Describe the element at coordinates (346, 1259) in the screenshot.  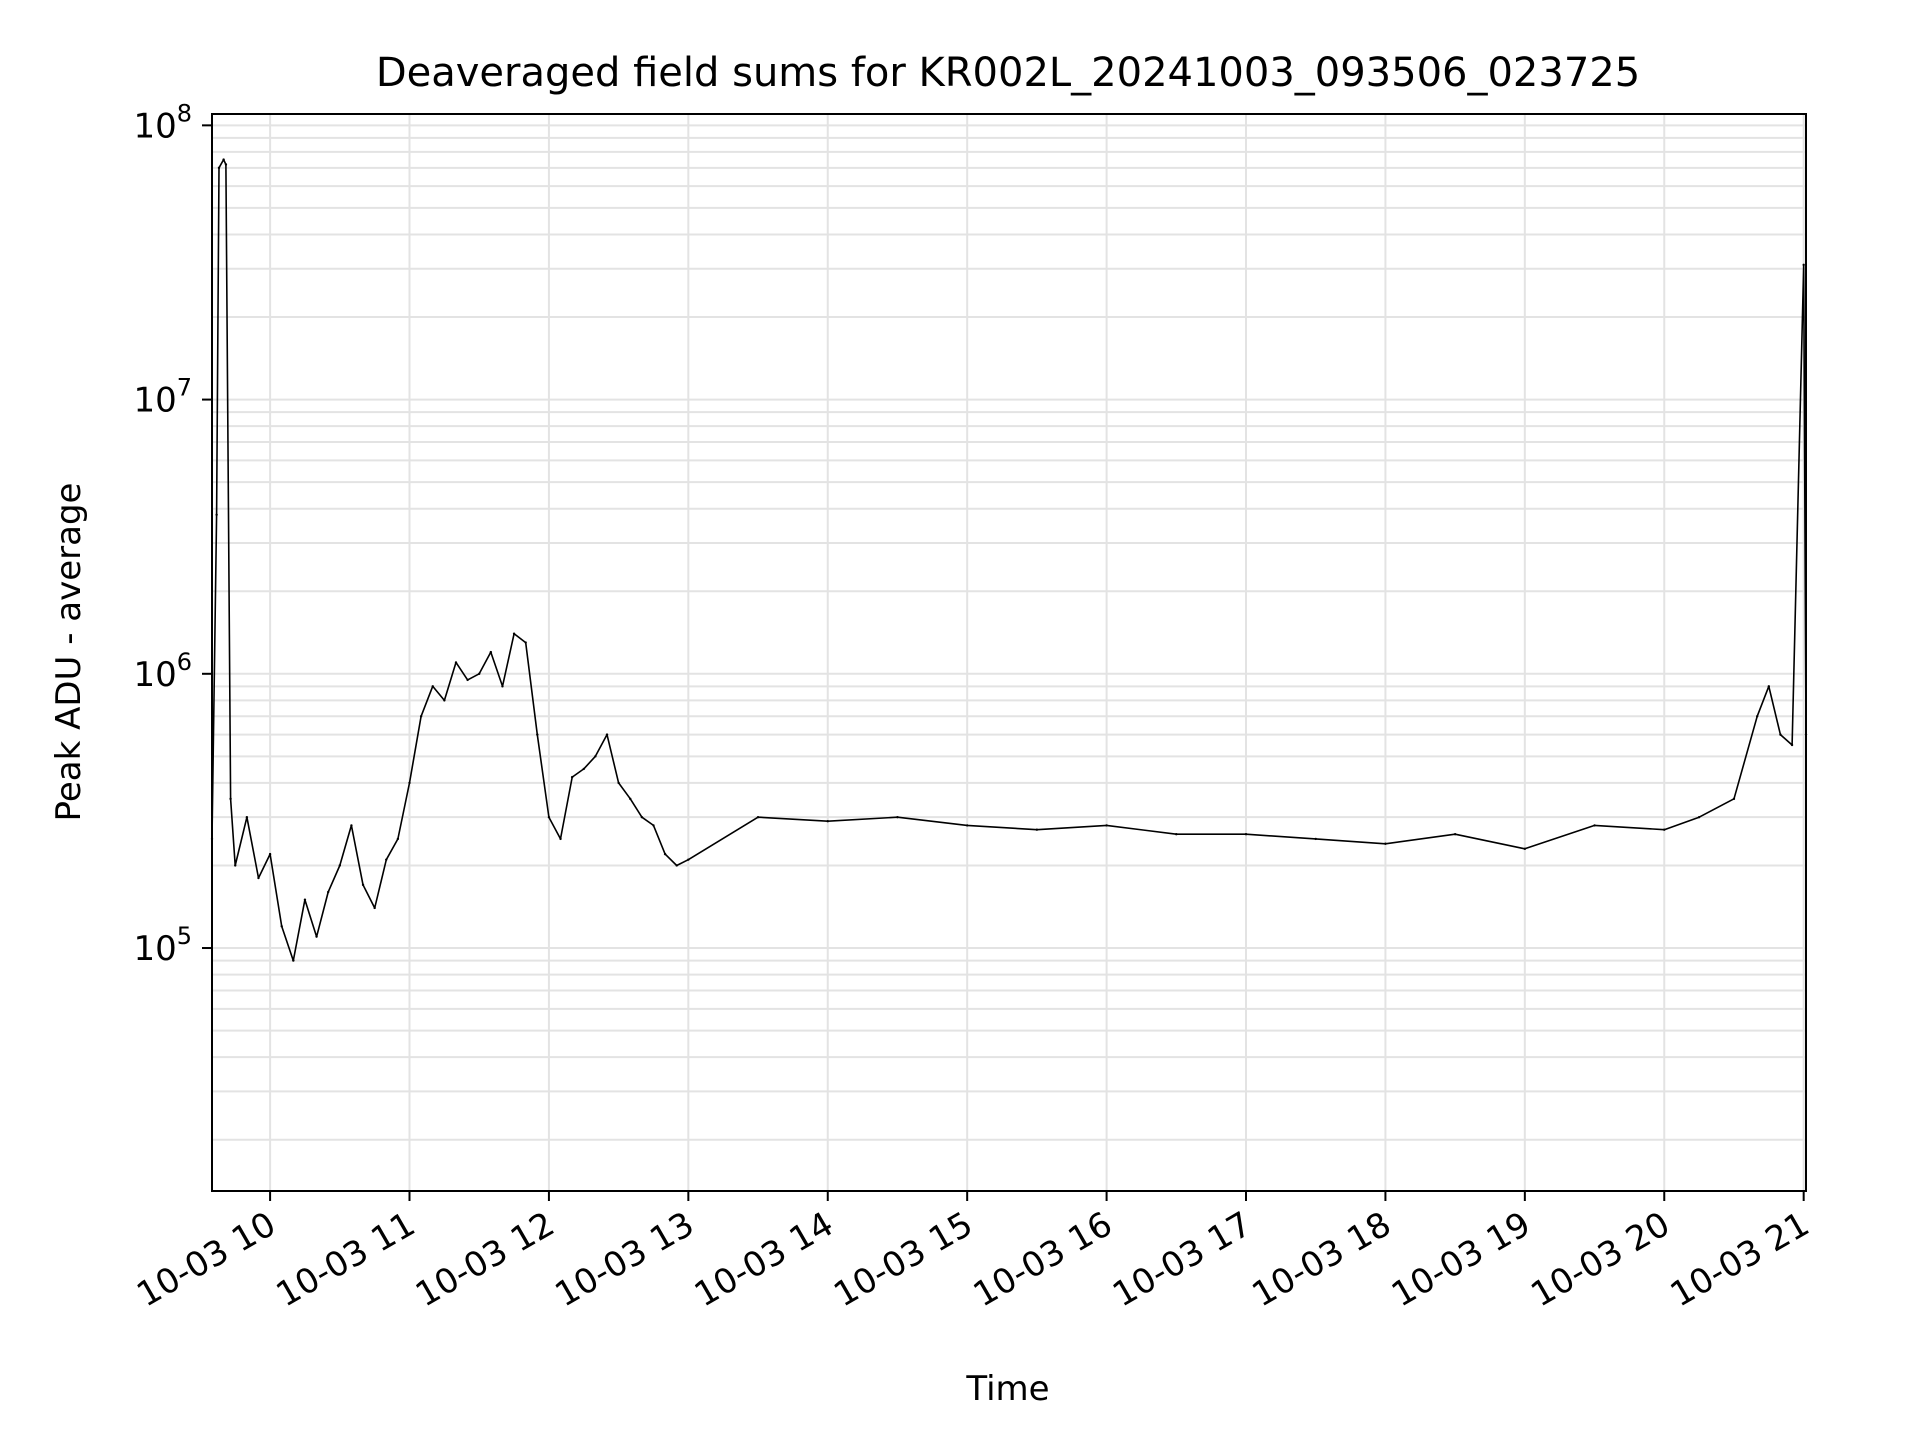
I see `x-tick-label: 10-03 11` at that location.